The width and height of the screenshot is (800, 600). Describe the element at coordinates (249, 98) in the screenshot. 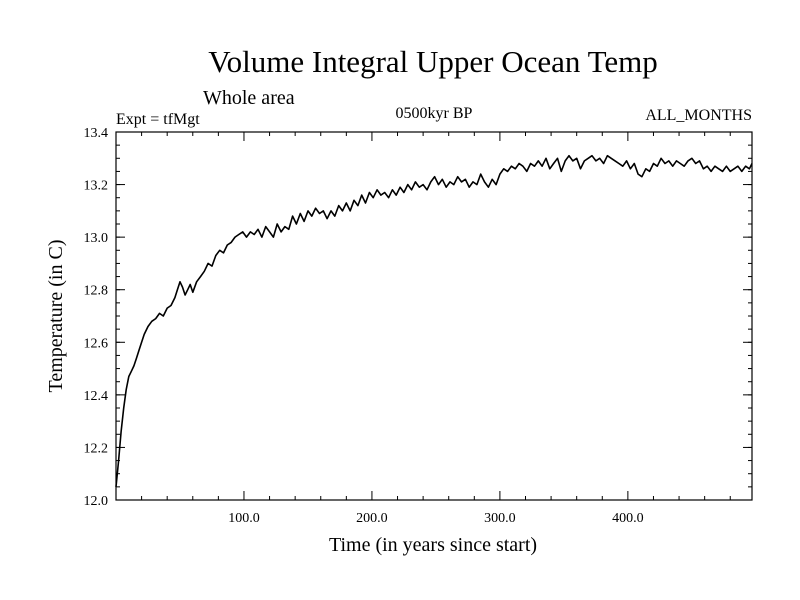

I see `chart-subtitle: Whole area` at that location.